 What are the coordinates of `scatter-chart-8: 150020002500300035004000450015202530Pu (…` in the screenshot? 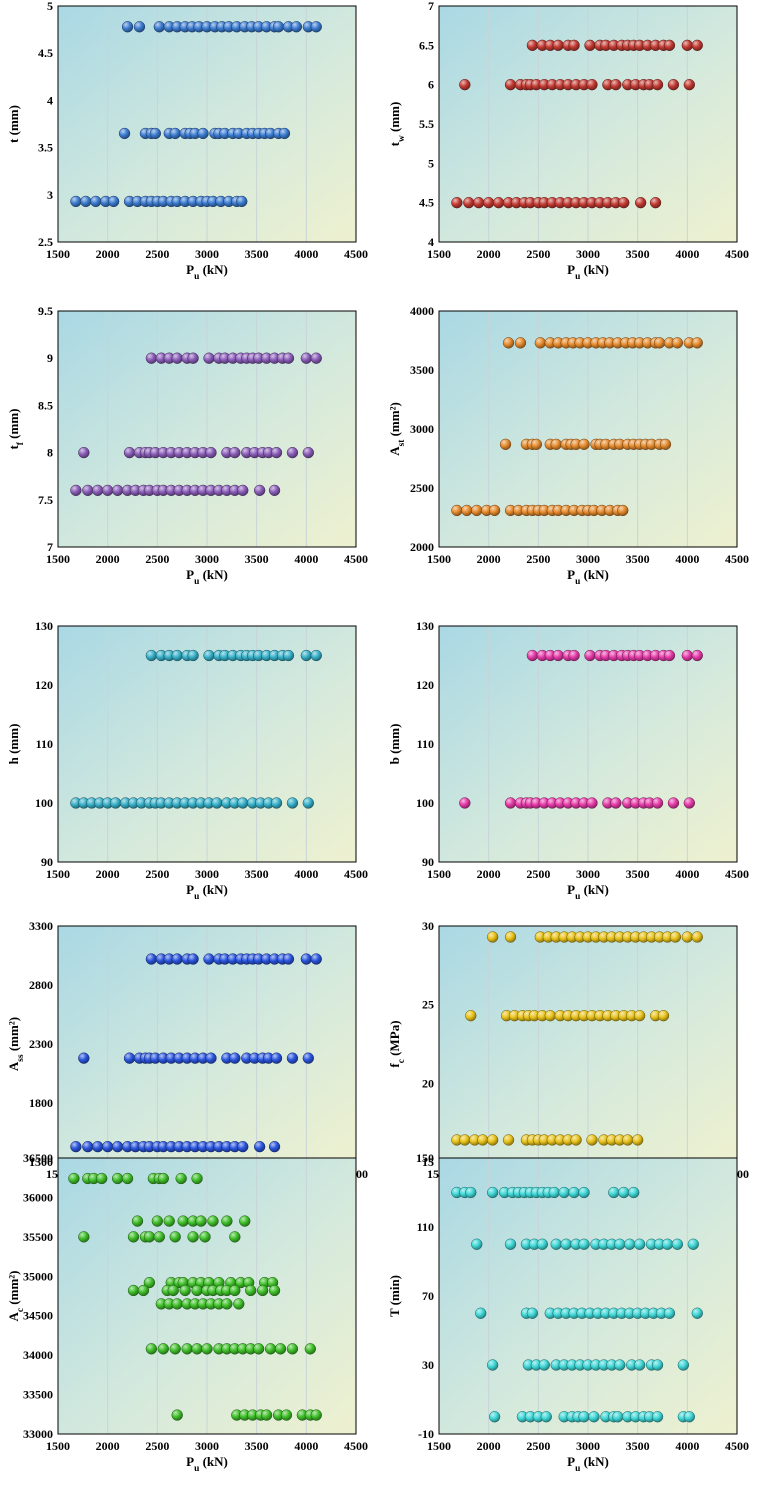 It's located at (568, 1060).